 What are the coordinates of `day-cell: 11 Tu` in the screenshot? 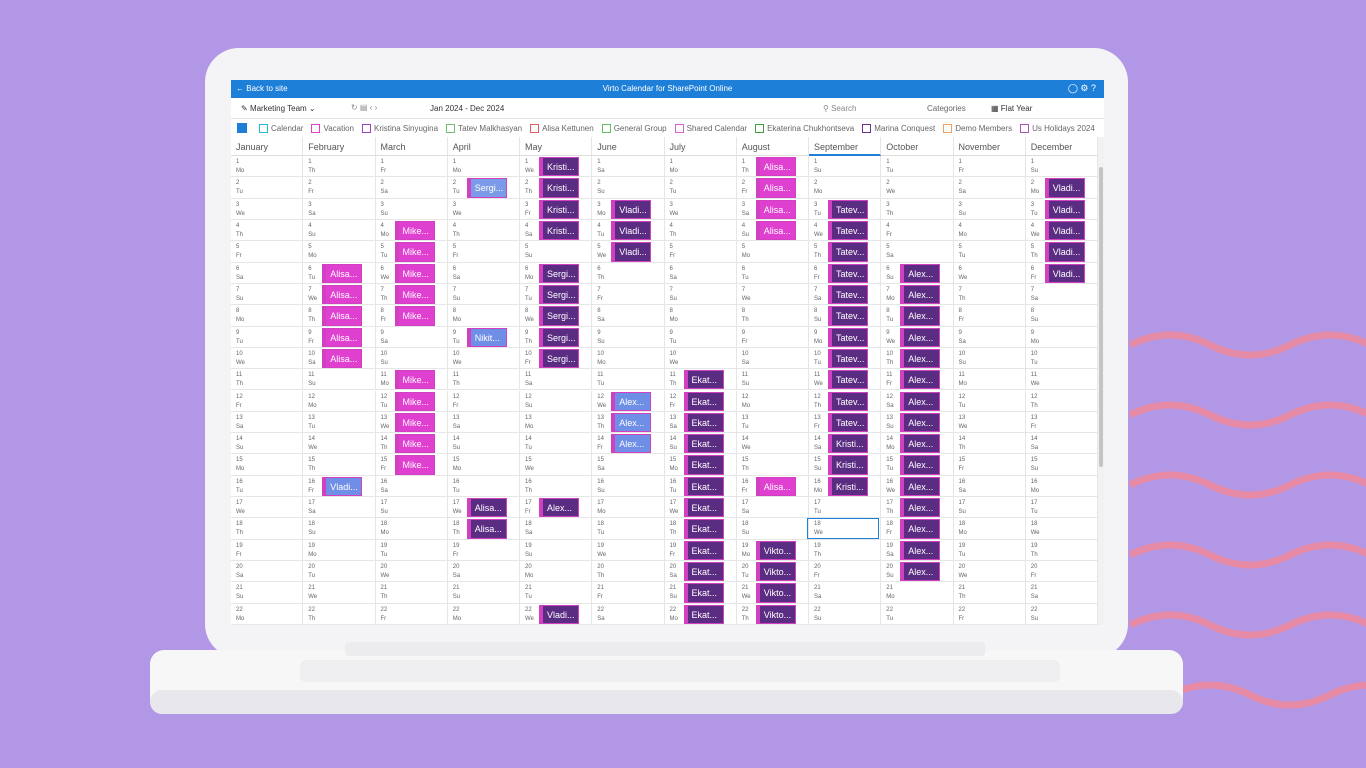 It's located at (628, 380).